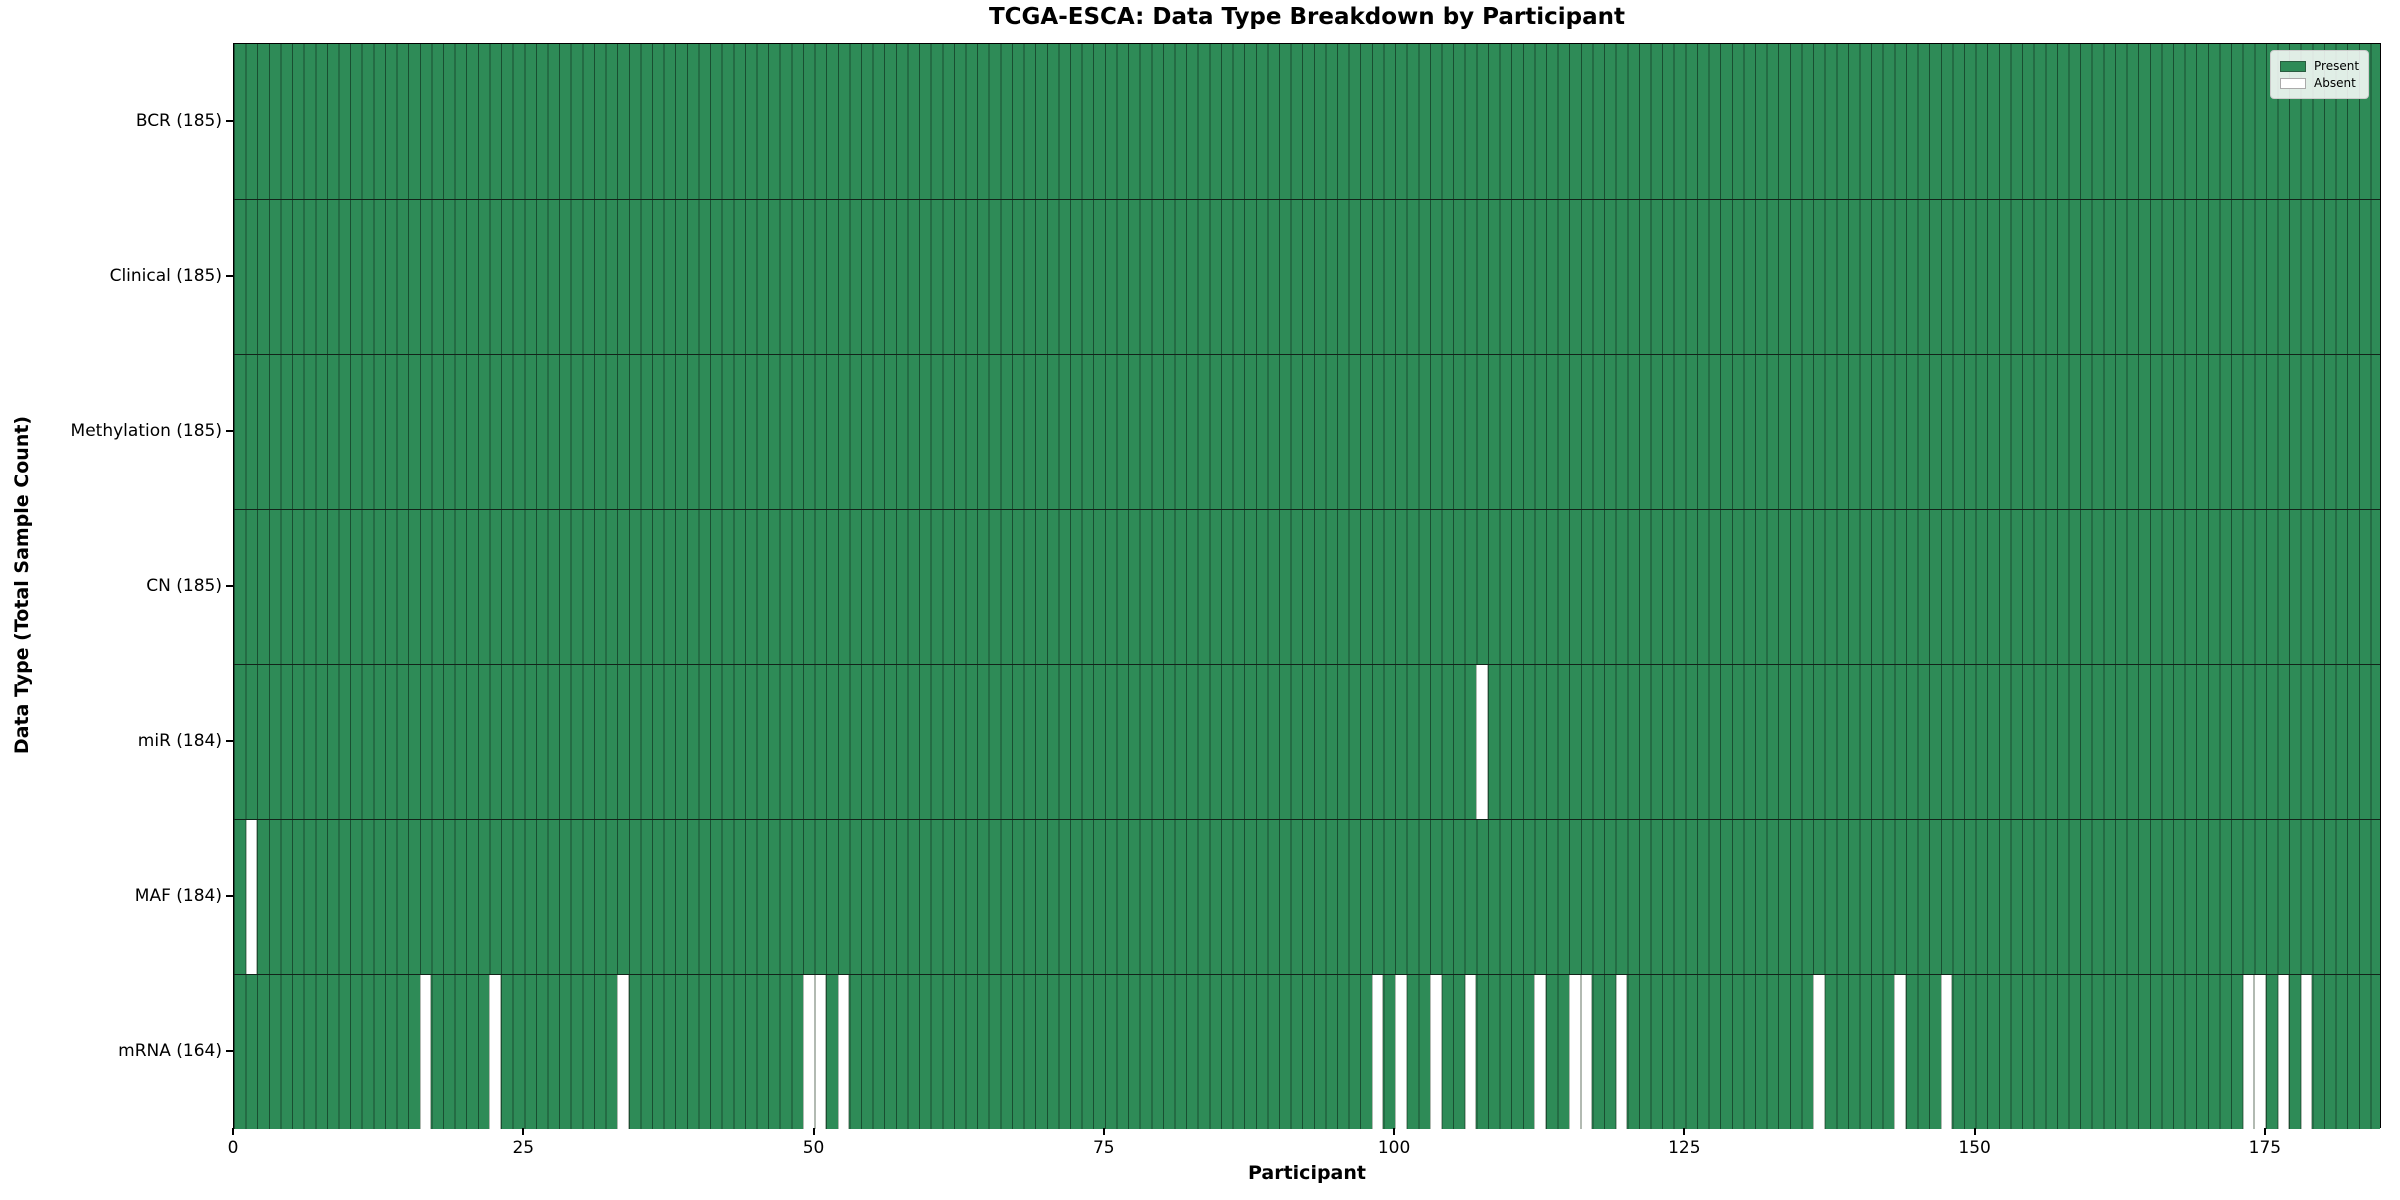 The width and height of the screenshot is (2400, 1200). I want to click on x-tick-label-75: 75, so click(1103, 1148).